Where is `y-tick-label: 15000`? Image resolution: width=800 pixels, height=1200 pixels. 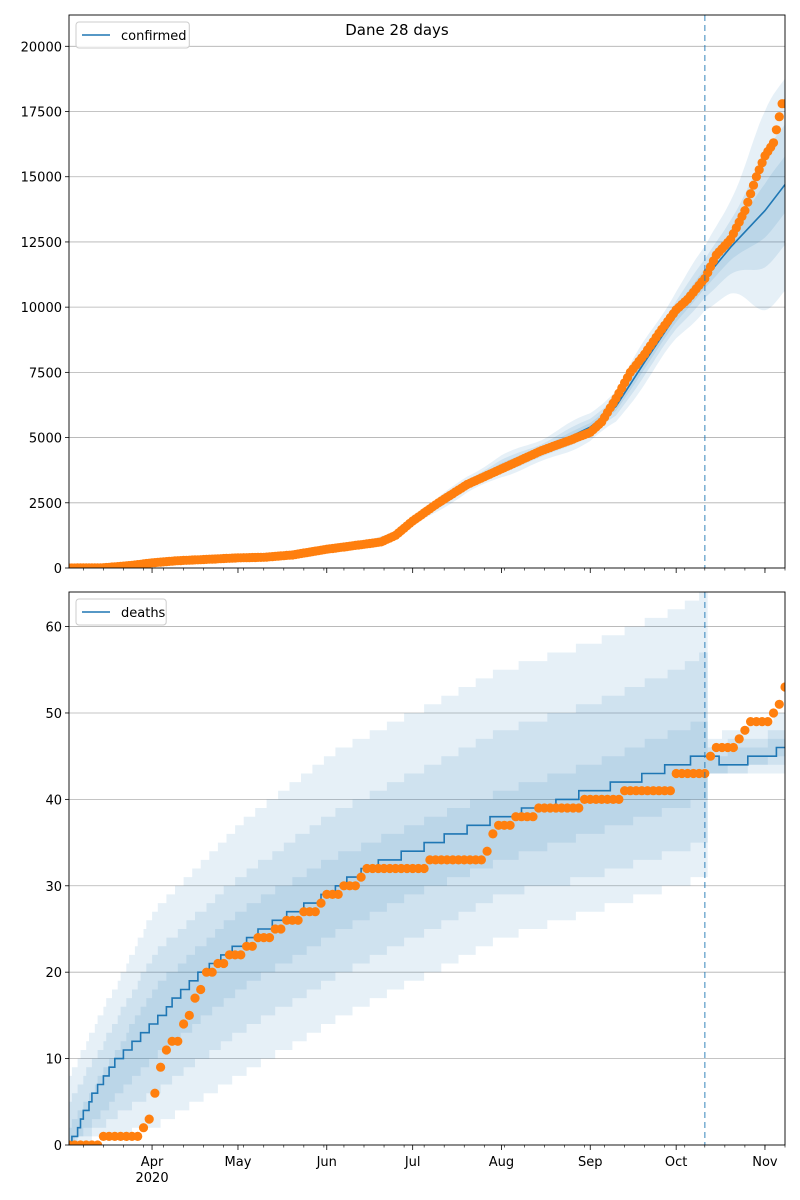 y-tick-label: 15000 is located at coordinates (41, 178).